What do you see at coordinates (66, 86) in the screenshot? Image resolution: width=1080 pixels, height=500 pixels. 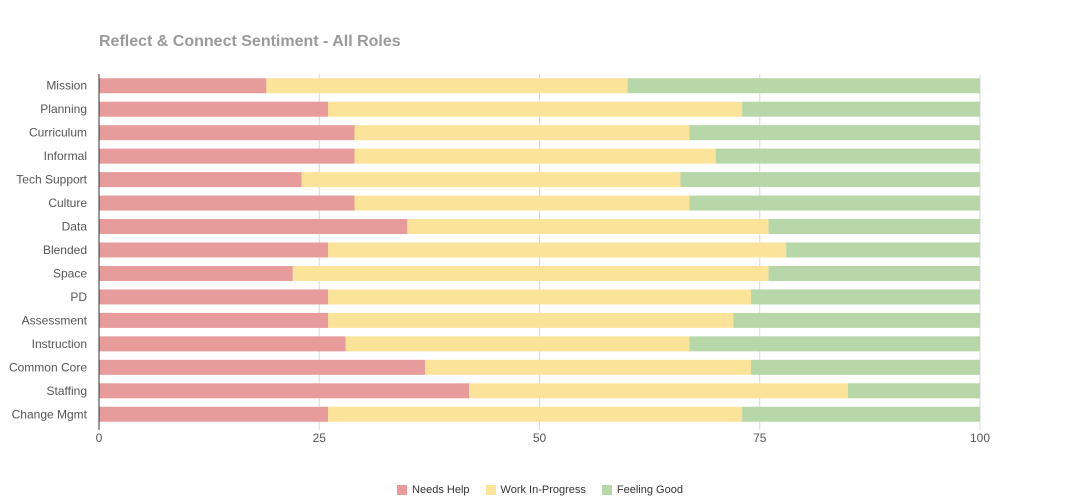 I see `category-label: Mission` at bounding box center [66, 86].